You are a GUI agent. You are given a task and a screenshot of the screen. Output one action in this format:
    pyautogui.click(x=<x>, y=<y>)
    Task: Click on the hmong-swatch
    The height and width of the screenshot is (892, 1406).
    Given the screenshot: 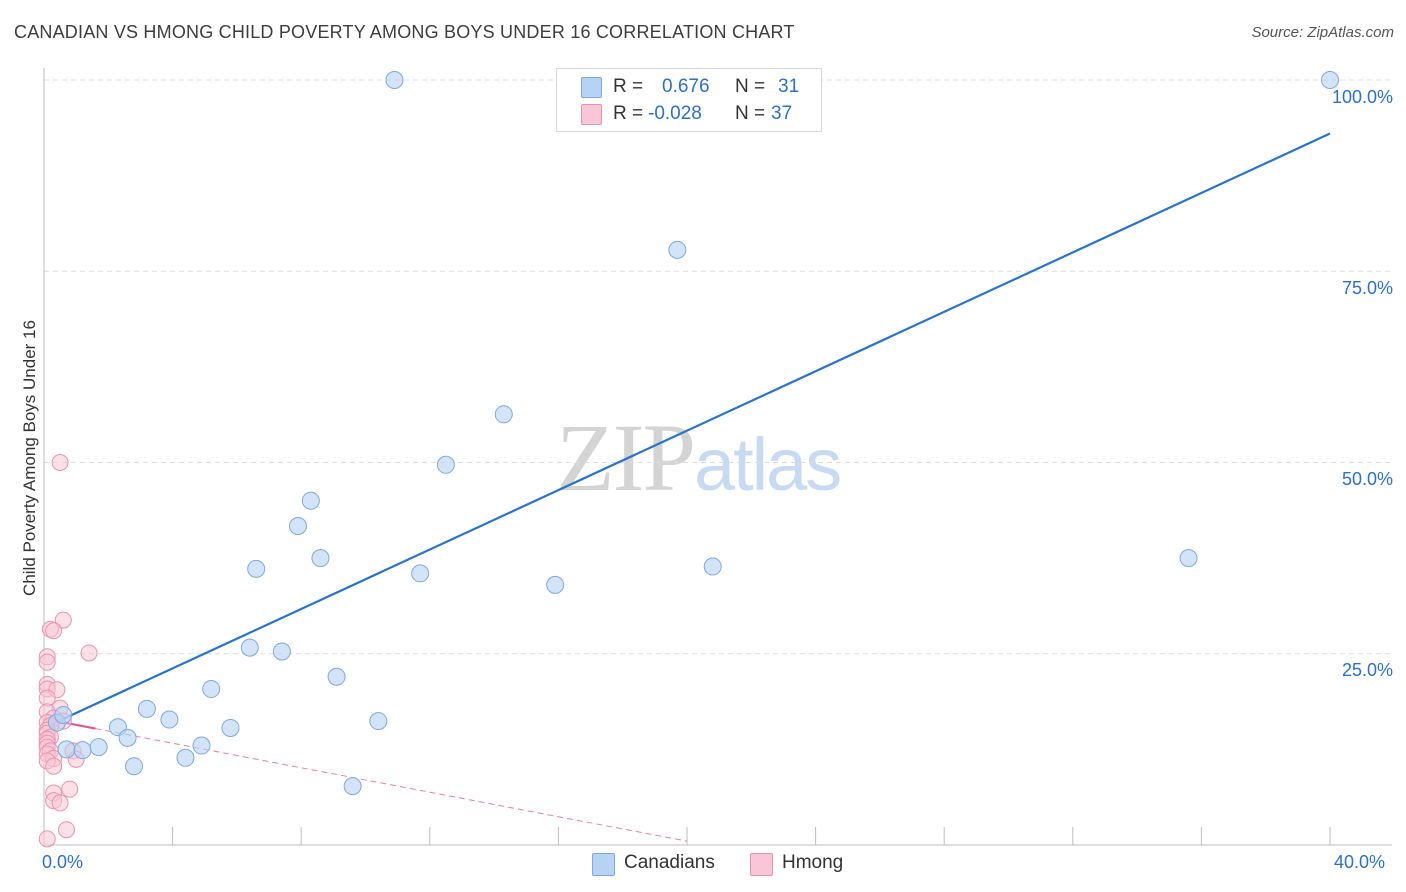 What is the action you would take?
    pyautogui.click(x=591, y=114)
    